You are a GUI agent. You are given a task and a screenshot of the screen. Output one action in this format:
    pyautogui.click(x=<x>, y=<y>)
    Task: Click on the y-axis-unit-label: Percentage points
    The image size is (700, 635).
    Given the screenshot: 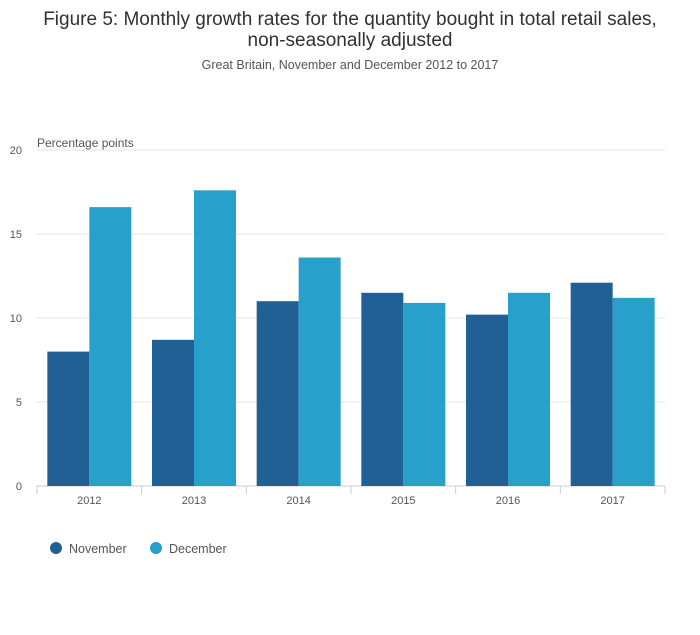 What is the action you would take?
    pyautogui.click(x=85, y=143)
    